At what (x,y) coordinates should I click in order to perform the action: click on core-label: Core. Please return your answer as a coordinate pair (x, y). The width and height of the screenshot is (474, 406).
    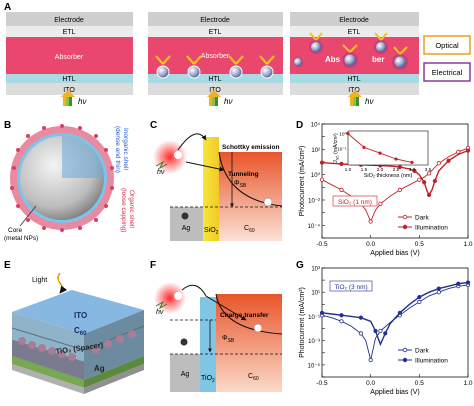
    Looking at the image, I should click on (15, 230).